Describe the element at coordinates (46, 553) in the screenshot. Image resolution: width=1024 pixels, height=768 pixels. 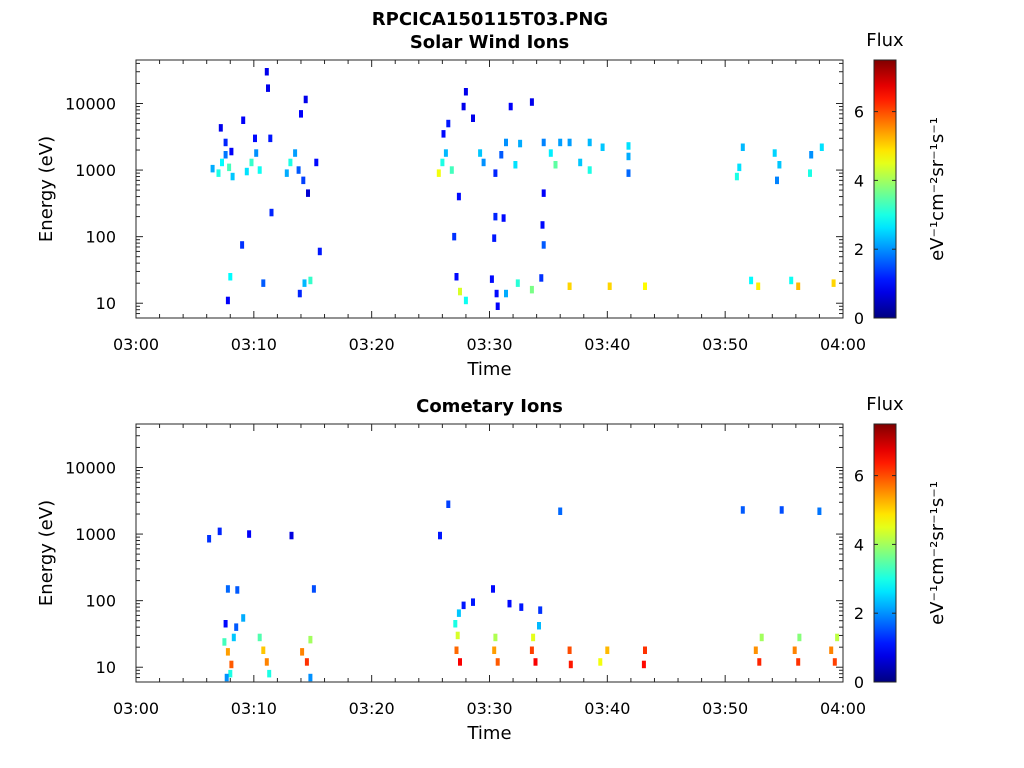
I see `y-axis-label: Energy (eV)` at that location.